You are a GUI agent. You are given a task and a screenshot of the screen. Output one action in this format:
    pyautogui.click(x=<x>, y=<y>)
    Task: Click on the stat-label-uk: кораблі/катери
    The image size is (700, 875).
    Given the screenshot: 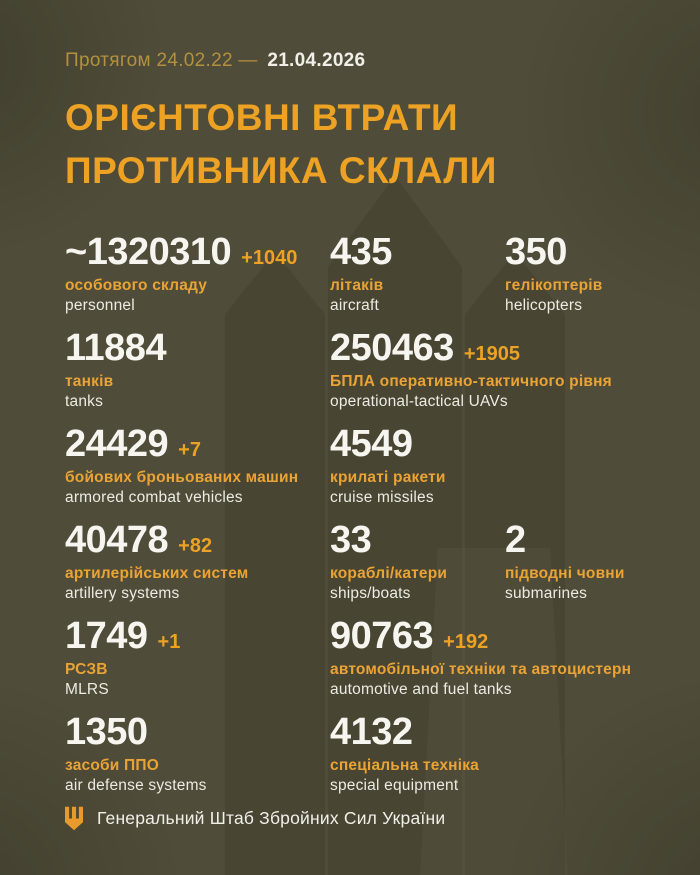 What is the action you would take?
    pyautogui.click(x=389, y=574)
    